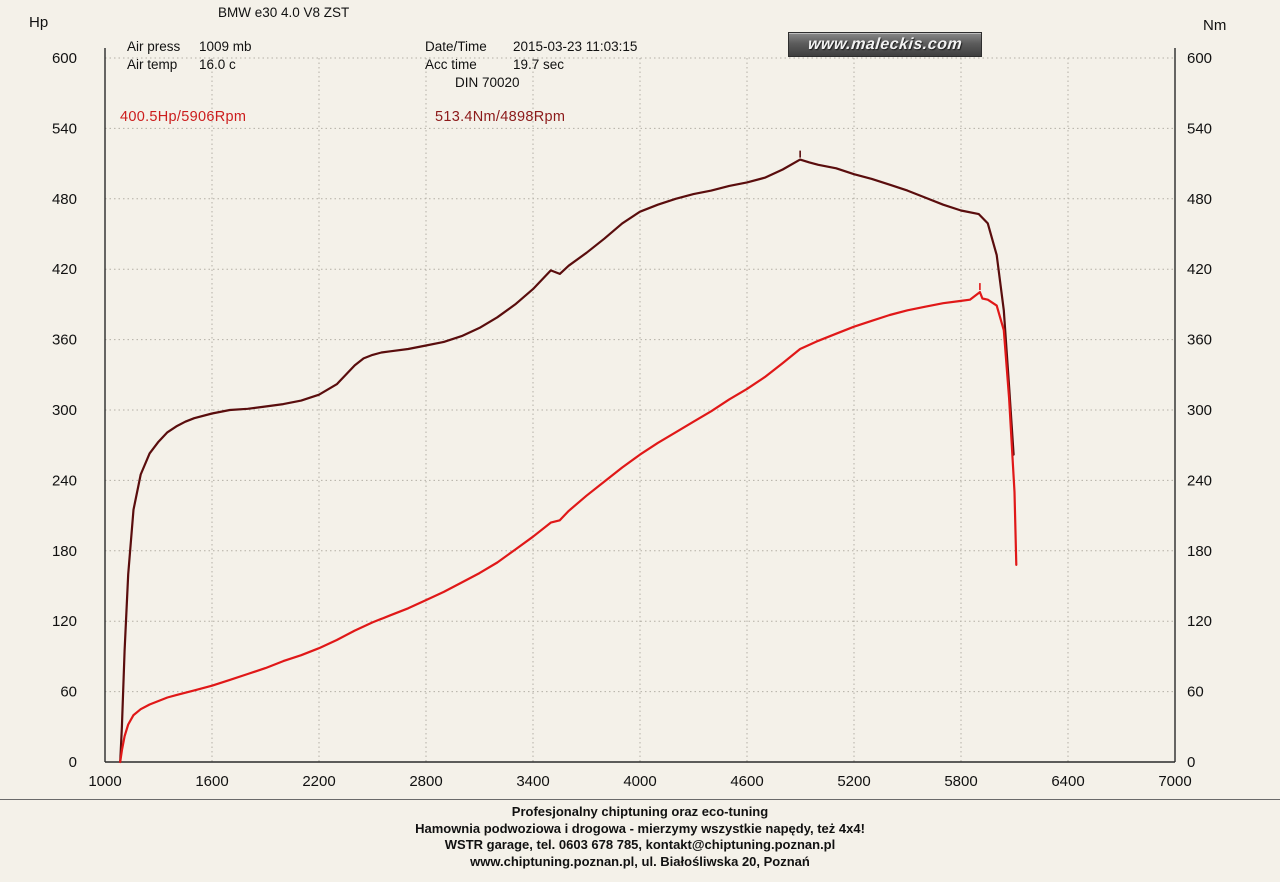 The width and height of the screenshot is (1280, 882). I want to click on maleckis-watermark: www.maleckis.com, so click(885, 44).